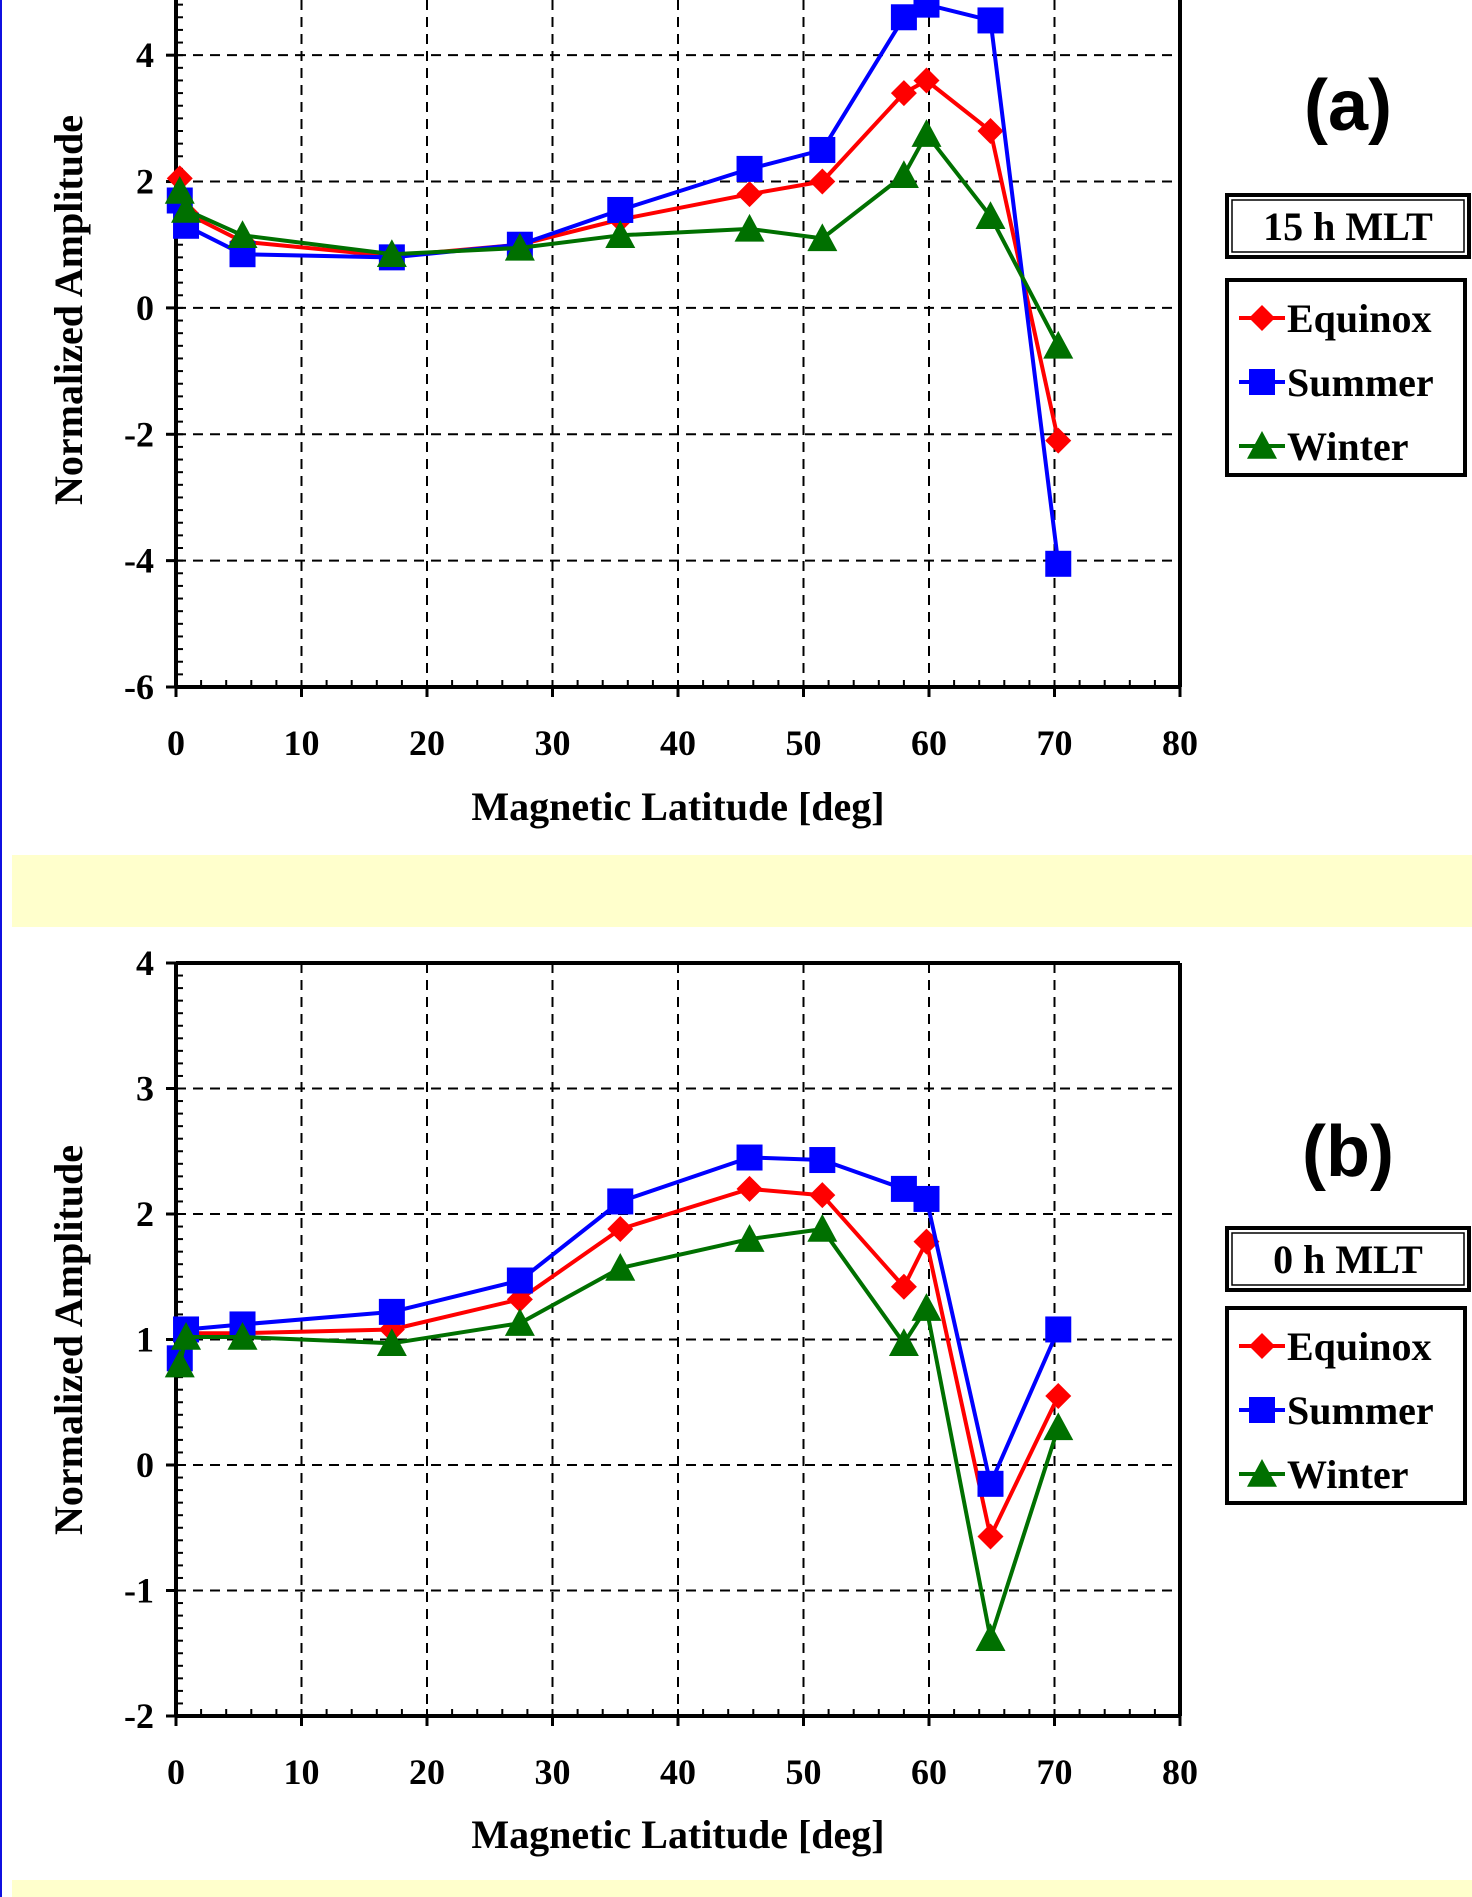 The height and width of the screenshot is (1897, 1472). What do you see at coordinates (678, 1772) in the screenshot?
I see `x-tick-label: 40` at bounding box center [678, 1772].